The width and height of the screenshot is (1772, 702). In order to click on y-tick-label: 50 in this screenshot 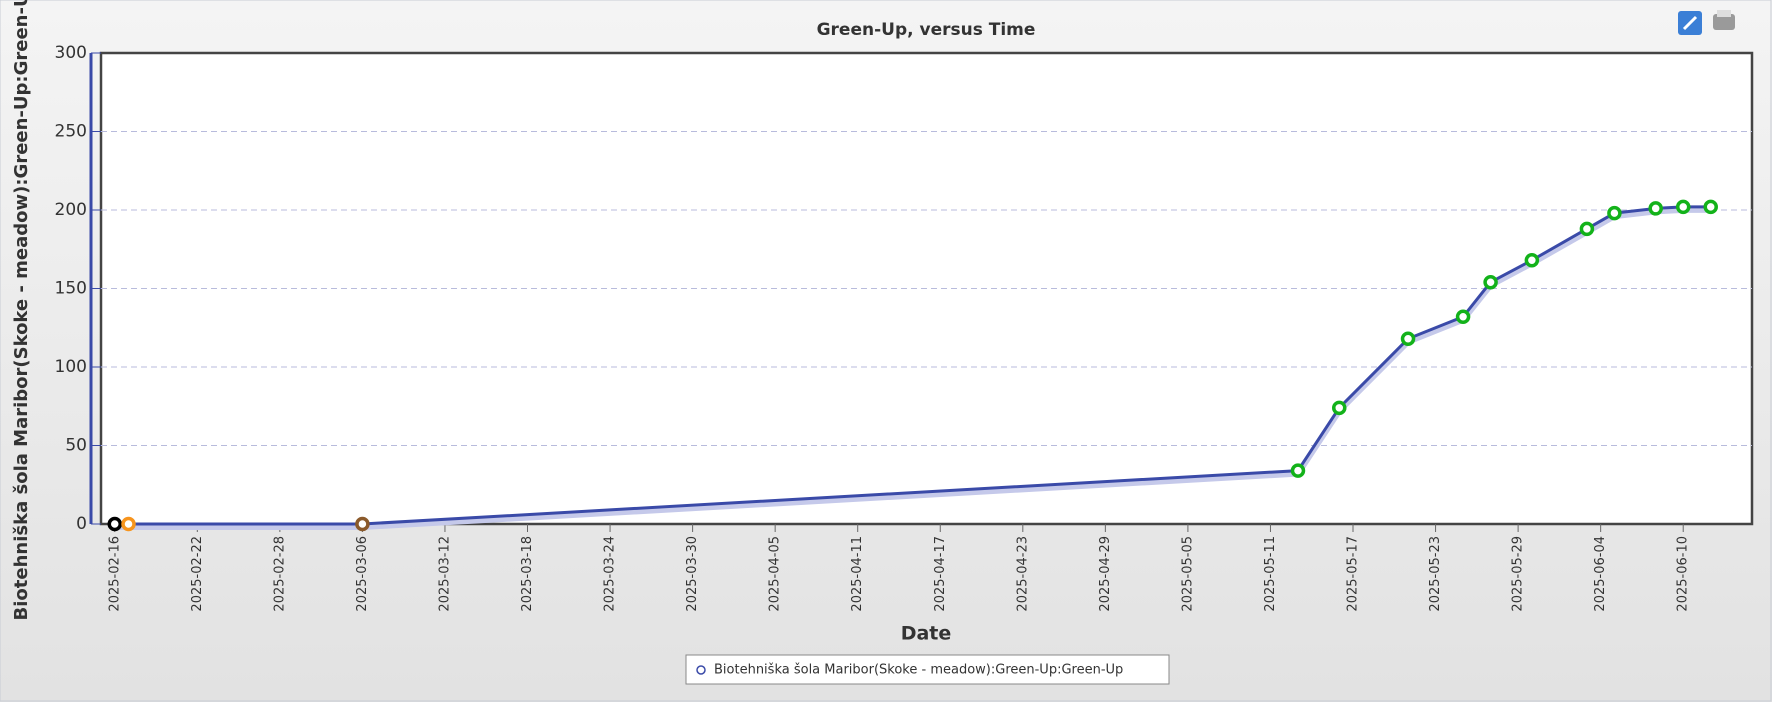, I will do `click(76, 446)`.